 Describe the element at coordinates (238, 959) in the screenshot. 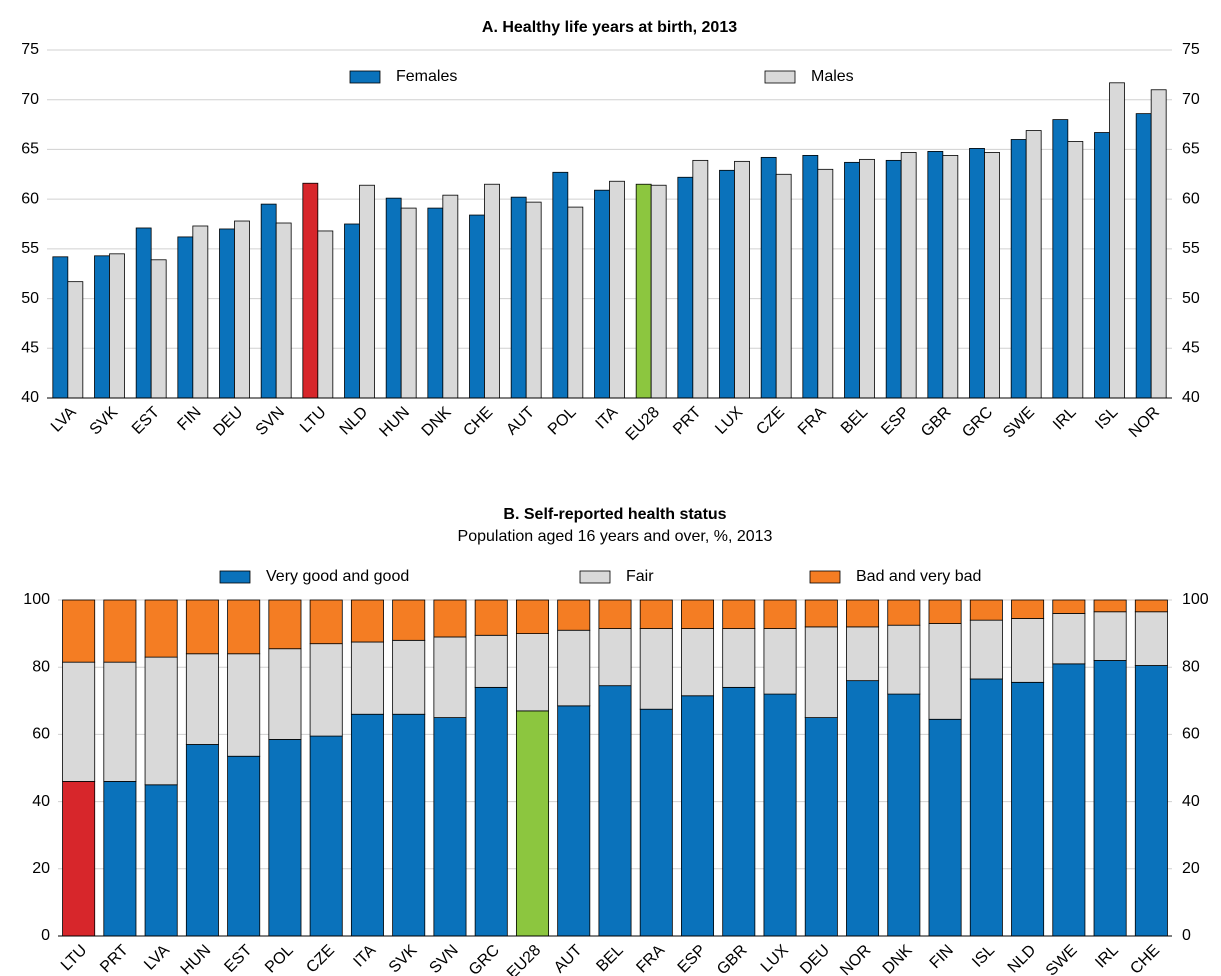

I see `x-tick-label: EST` at that location.